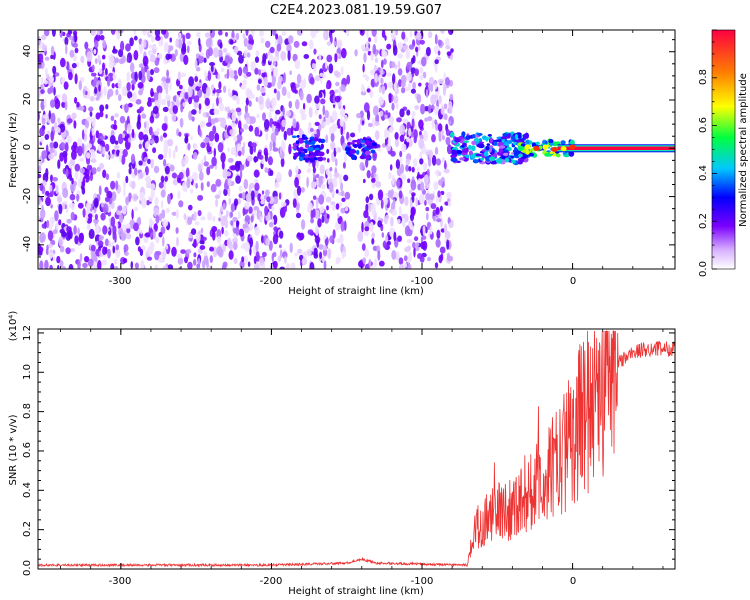 Image resolution: width=750 pixels, height=600 pixels. What do you see at coordinates (27, 490) in the screenshot?
I see `ytick-label: 0.4` at bounding box center [27, 490].